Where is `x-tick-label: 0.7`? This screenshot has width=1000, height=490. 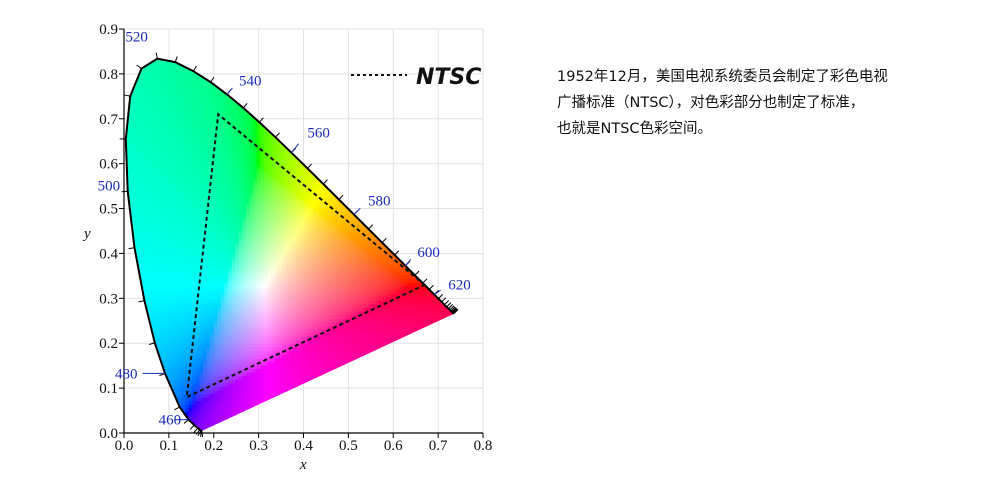 x-tick-label: 0.7 is located at coordinates (438, 446).